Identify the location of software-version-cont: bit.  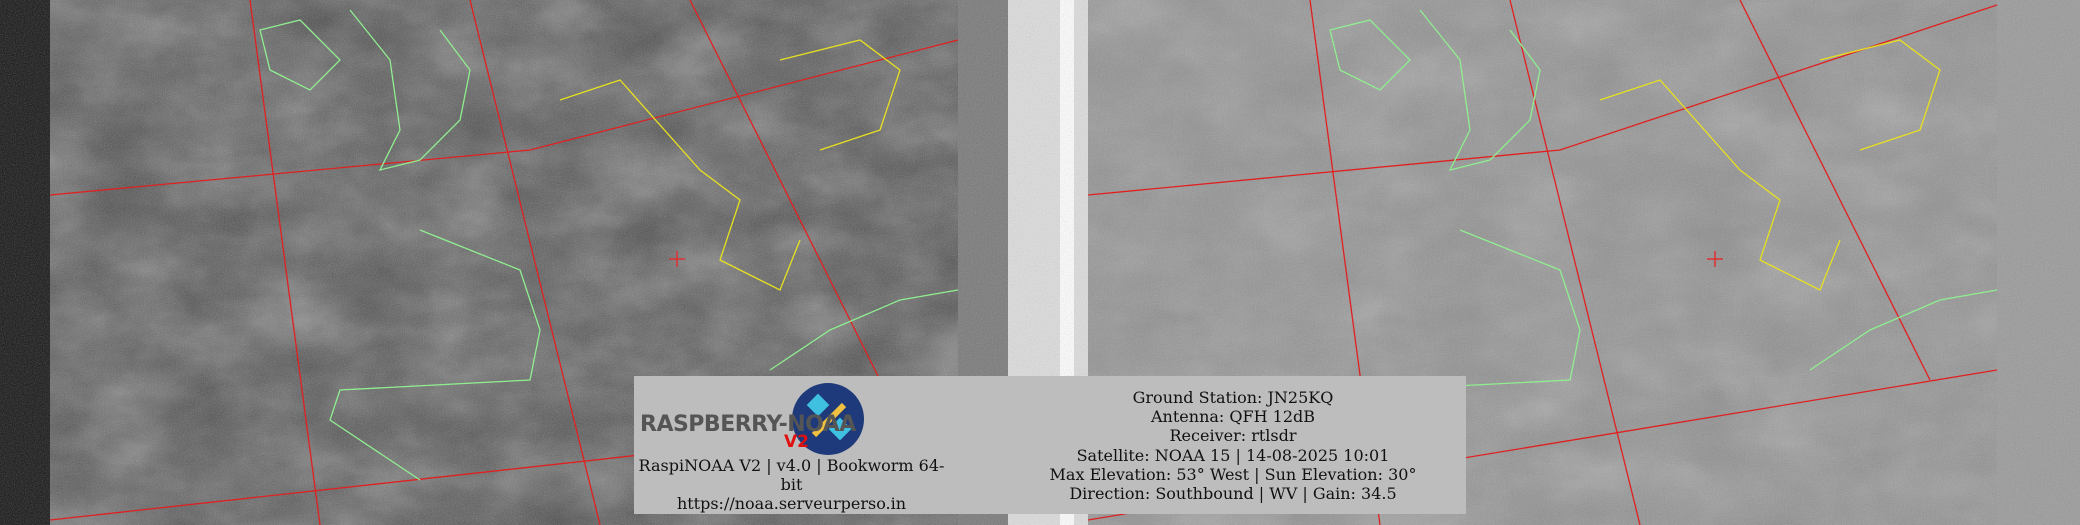
(791, 484).